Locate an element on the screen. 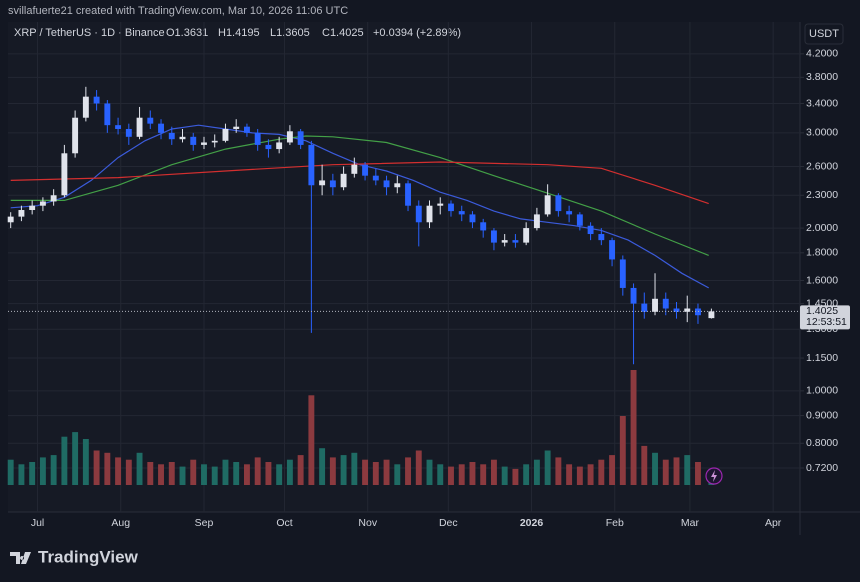 Image resolution: width=860 pixels, height=582 pixels. y-tick-label: 1.1500 is located at coordinates (822, 358).